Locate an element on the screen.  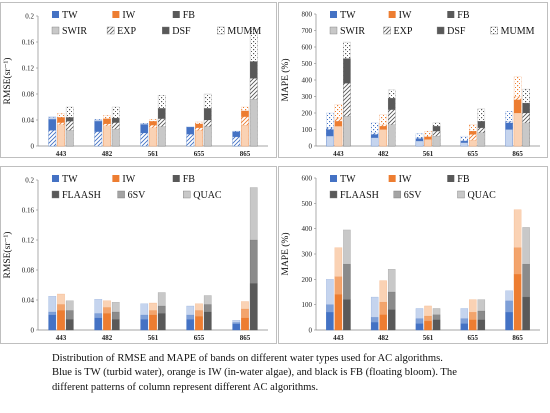
y-tick-label: 400 is located at coordinates (307, 81).